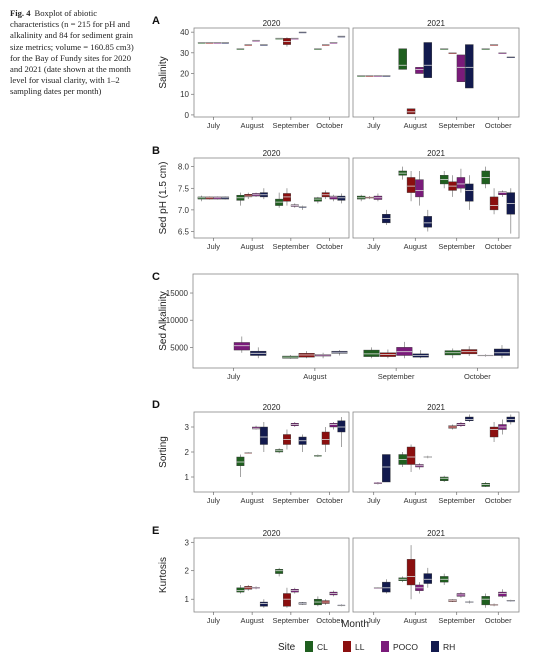 Image resolution: width=554 pixels, height=664 pixels. What do you see at coordinates (156, 277) in the screenshot?
I see `panel-letter: C` at bounding box center [156, 277].